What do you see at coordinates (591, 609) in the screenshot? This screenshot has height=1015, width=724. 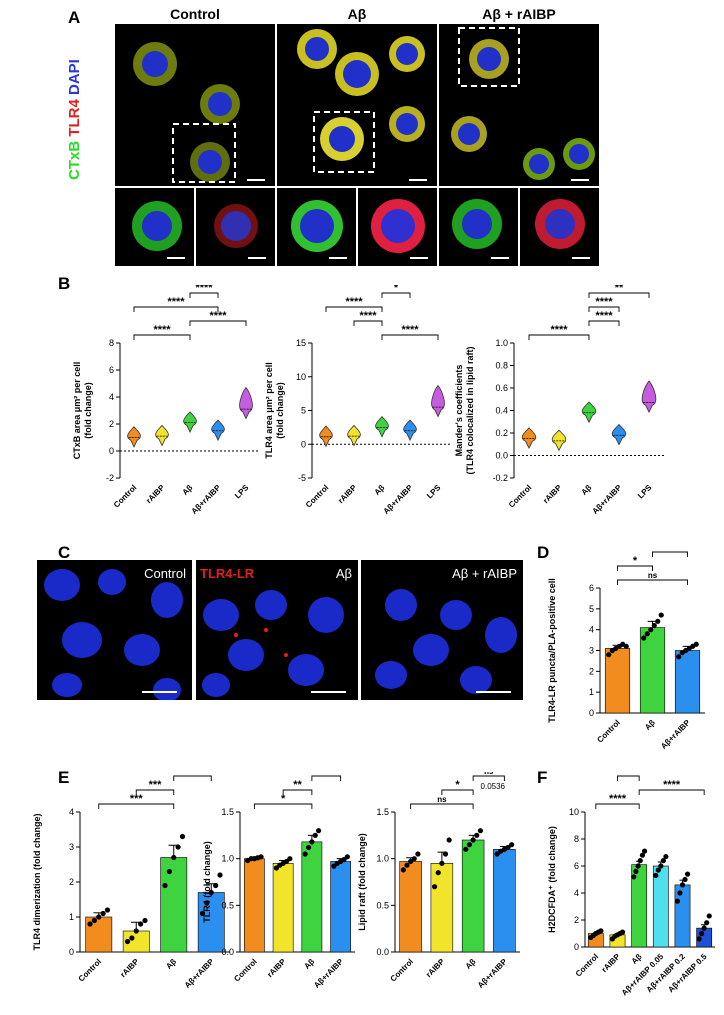 I see `y-tick-label: 5` at bounding box center [591, 609].